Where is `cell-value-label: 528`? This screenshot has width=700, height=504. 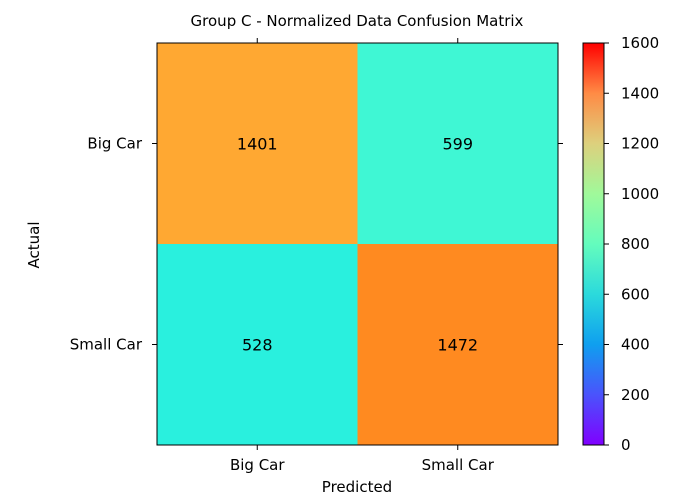
cell-value-label: 528 is located at coordinates (257, 345).